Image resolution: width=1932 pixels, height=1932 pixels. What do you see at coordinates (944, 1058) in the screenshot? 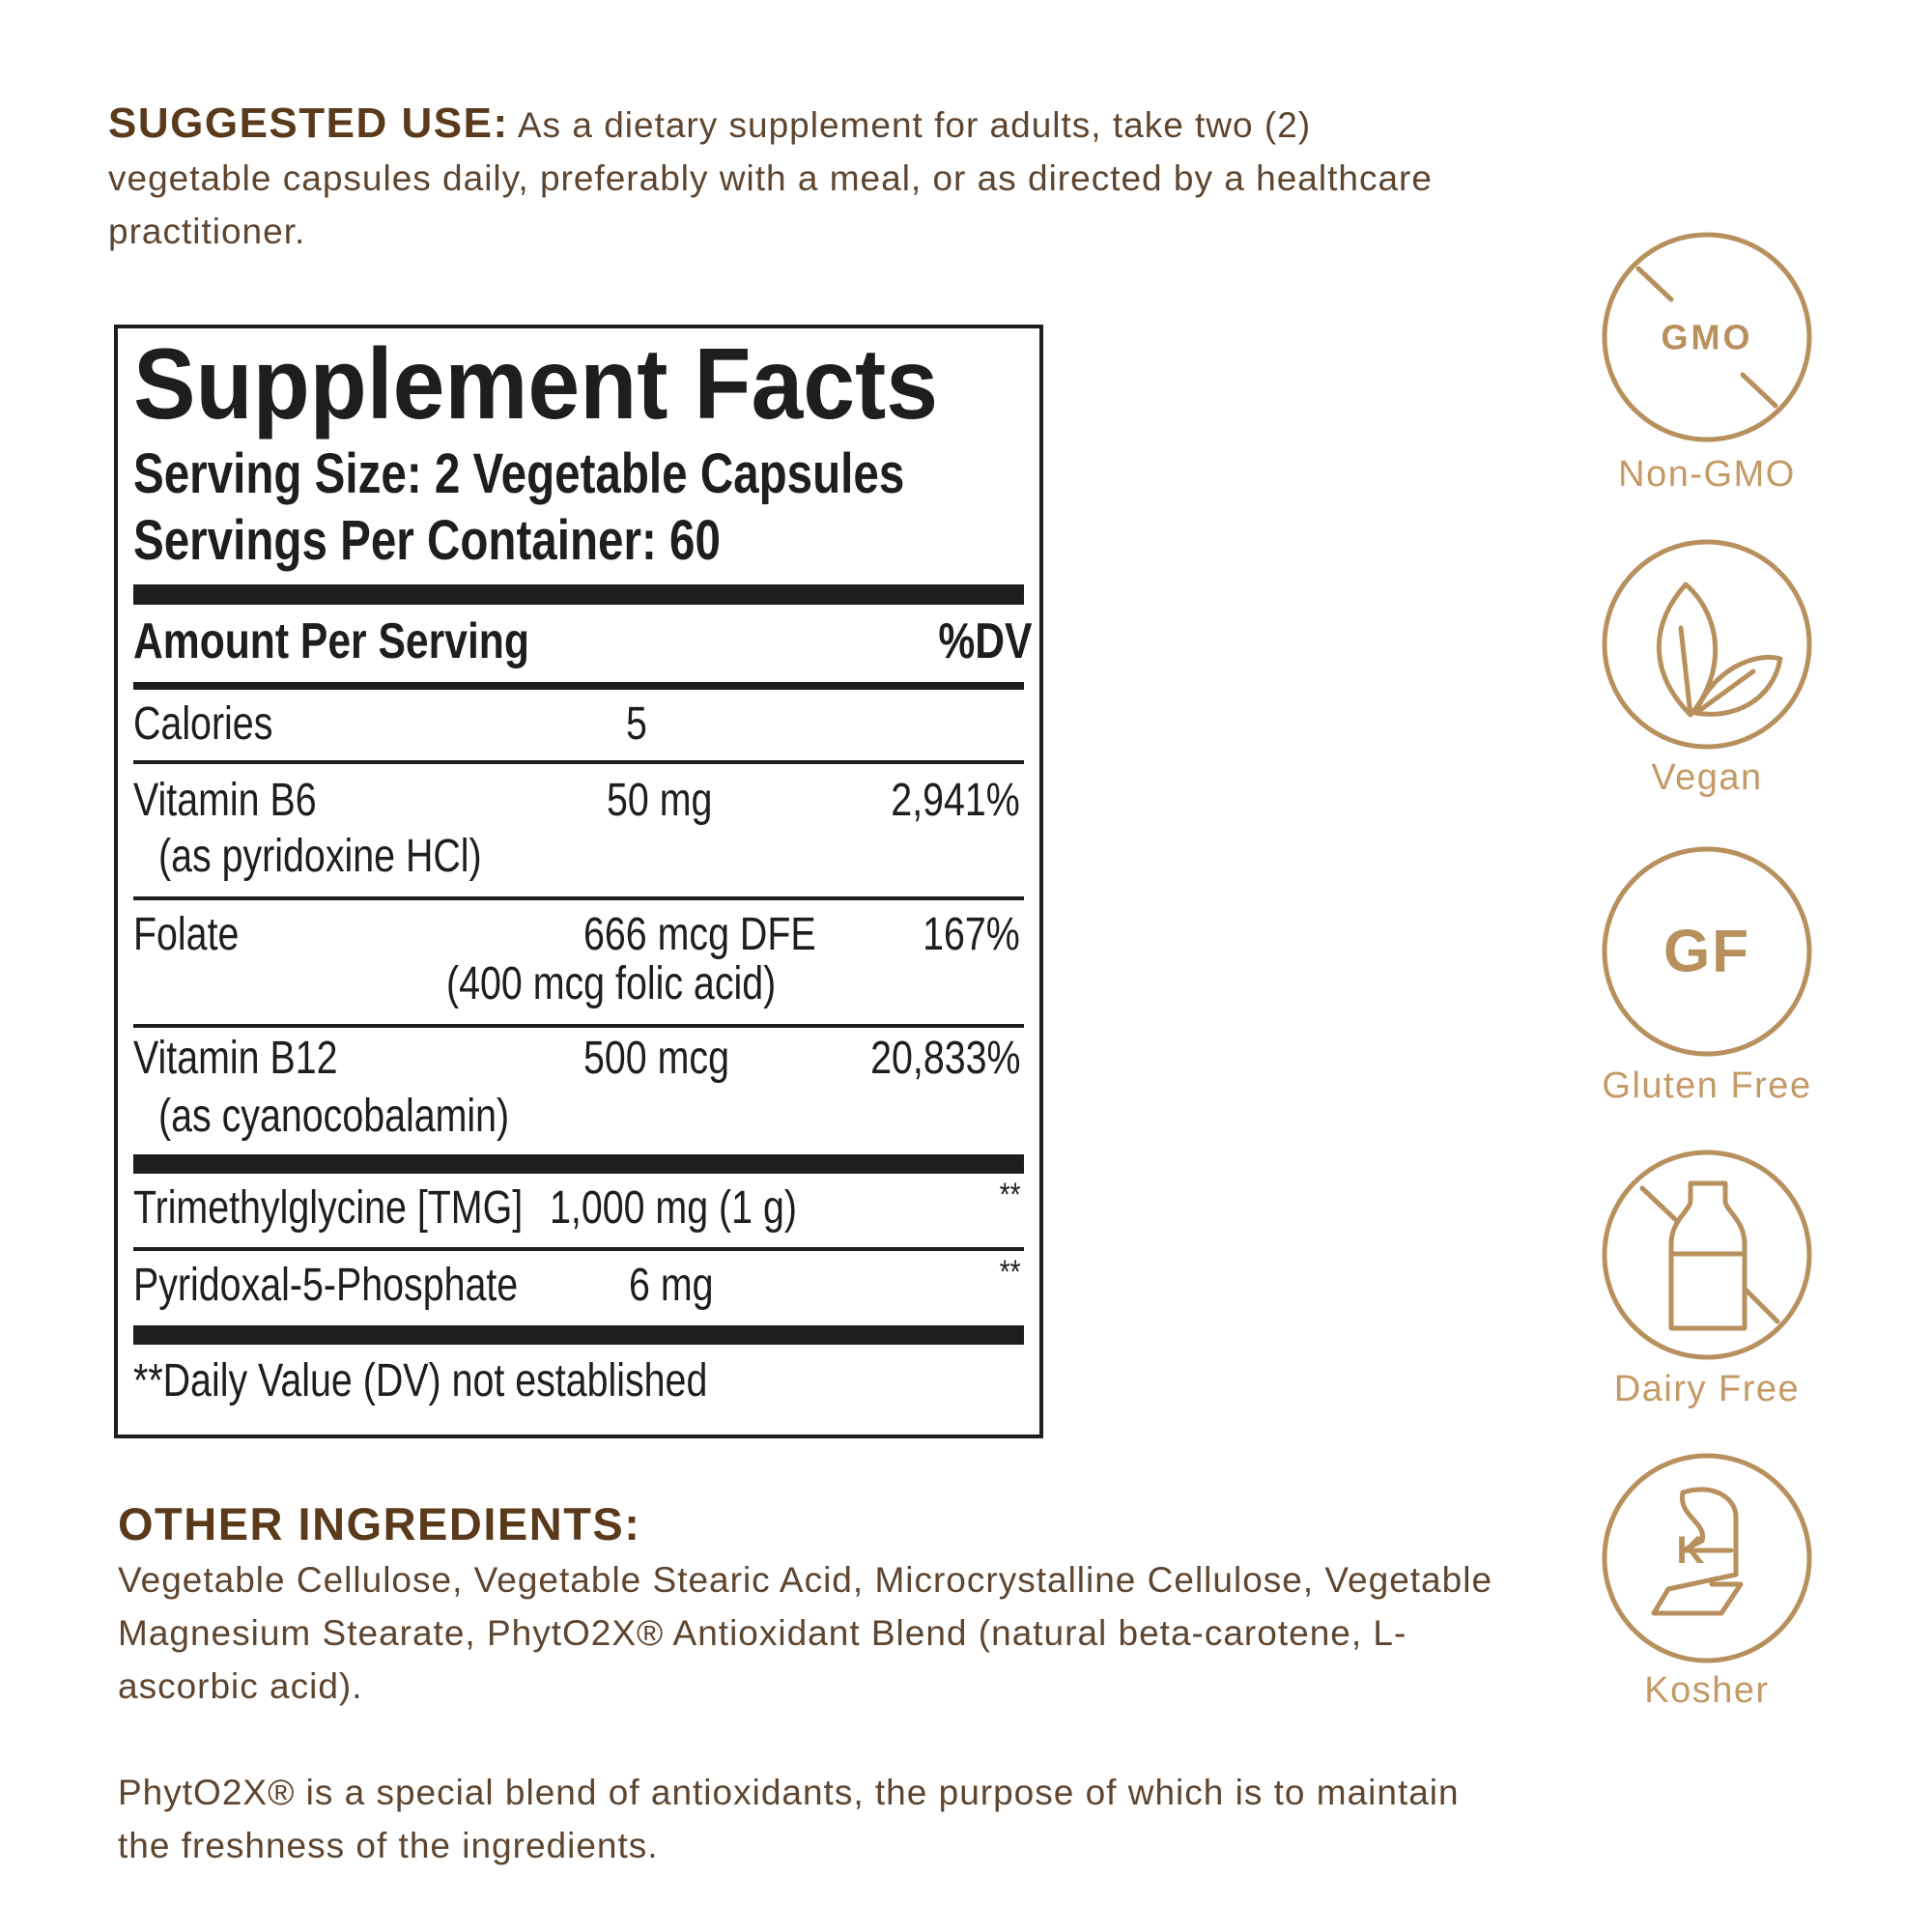
I see `row-dv: 20,833%` at bounding box center [944, 1058].